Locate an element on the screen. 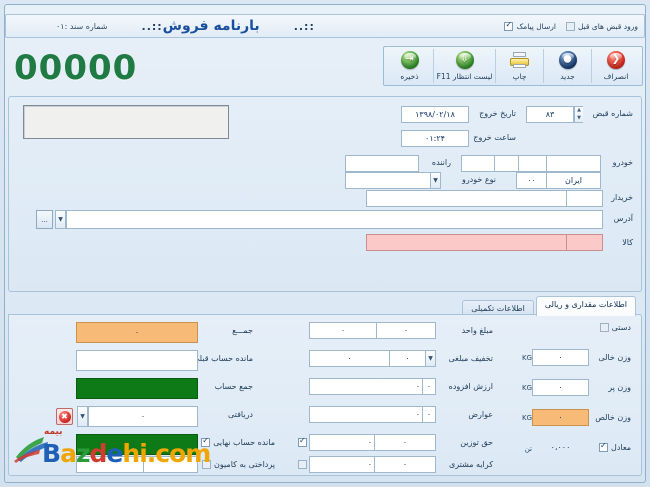 The image size is (650, 487). exit-date-input: ۱۳۹۸/۰۲/۱۸ is located at coordinates (435, 114).